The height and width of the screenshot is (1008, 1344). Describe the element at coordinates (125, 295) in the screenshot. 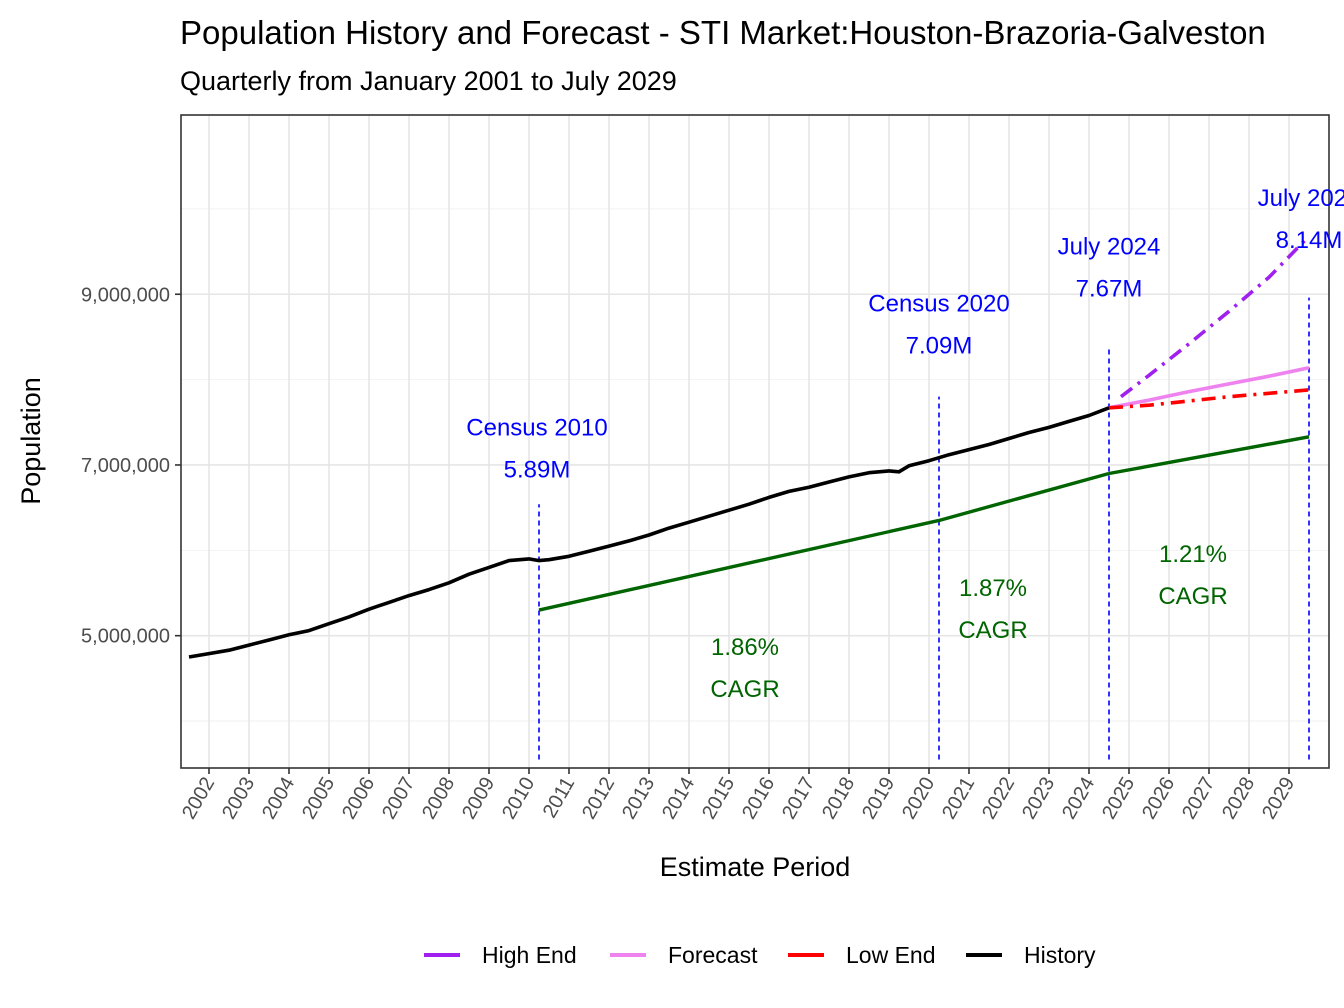

I see `y-tick-label: 9,000,000` at that location.